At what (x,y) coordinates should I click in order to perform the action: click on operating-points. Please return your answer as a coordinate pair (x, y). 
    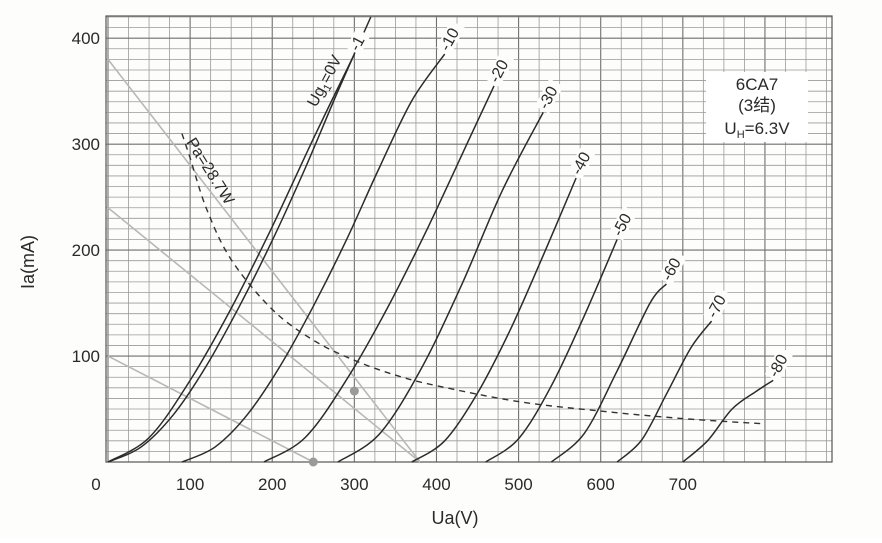
    Looking at the image, I should click on (333, 426).